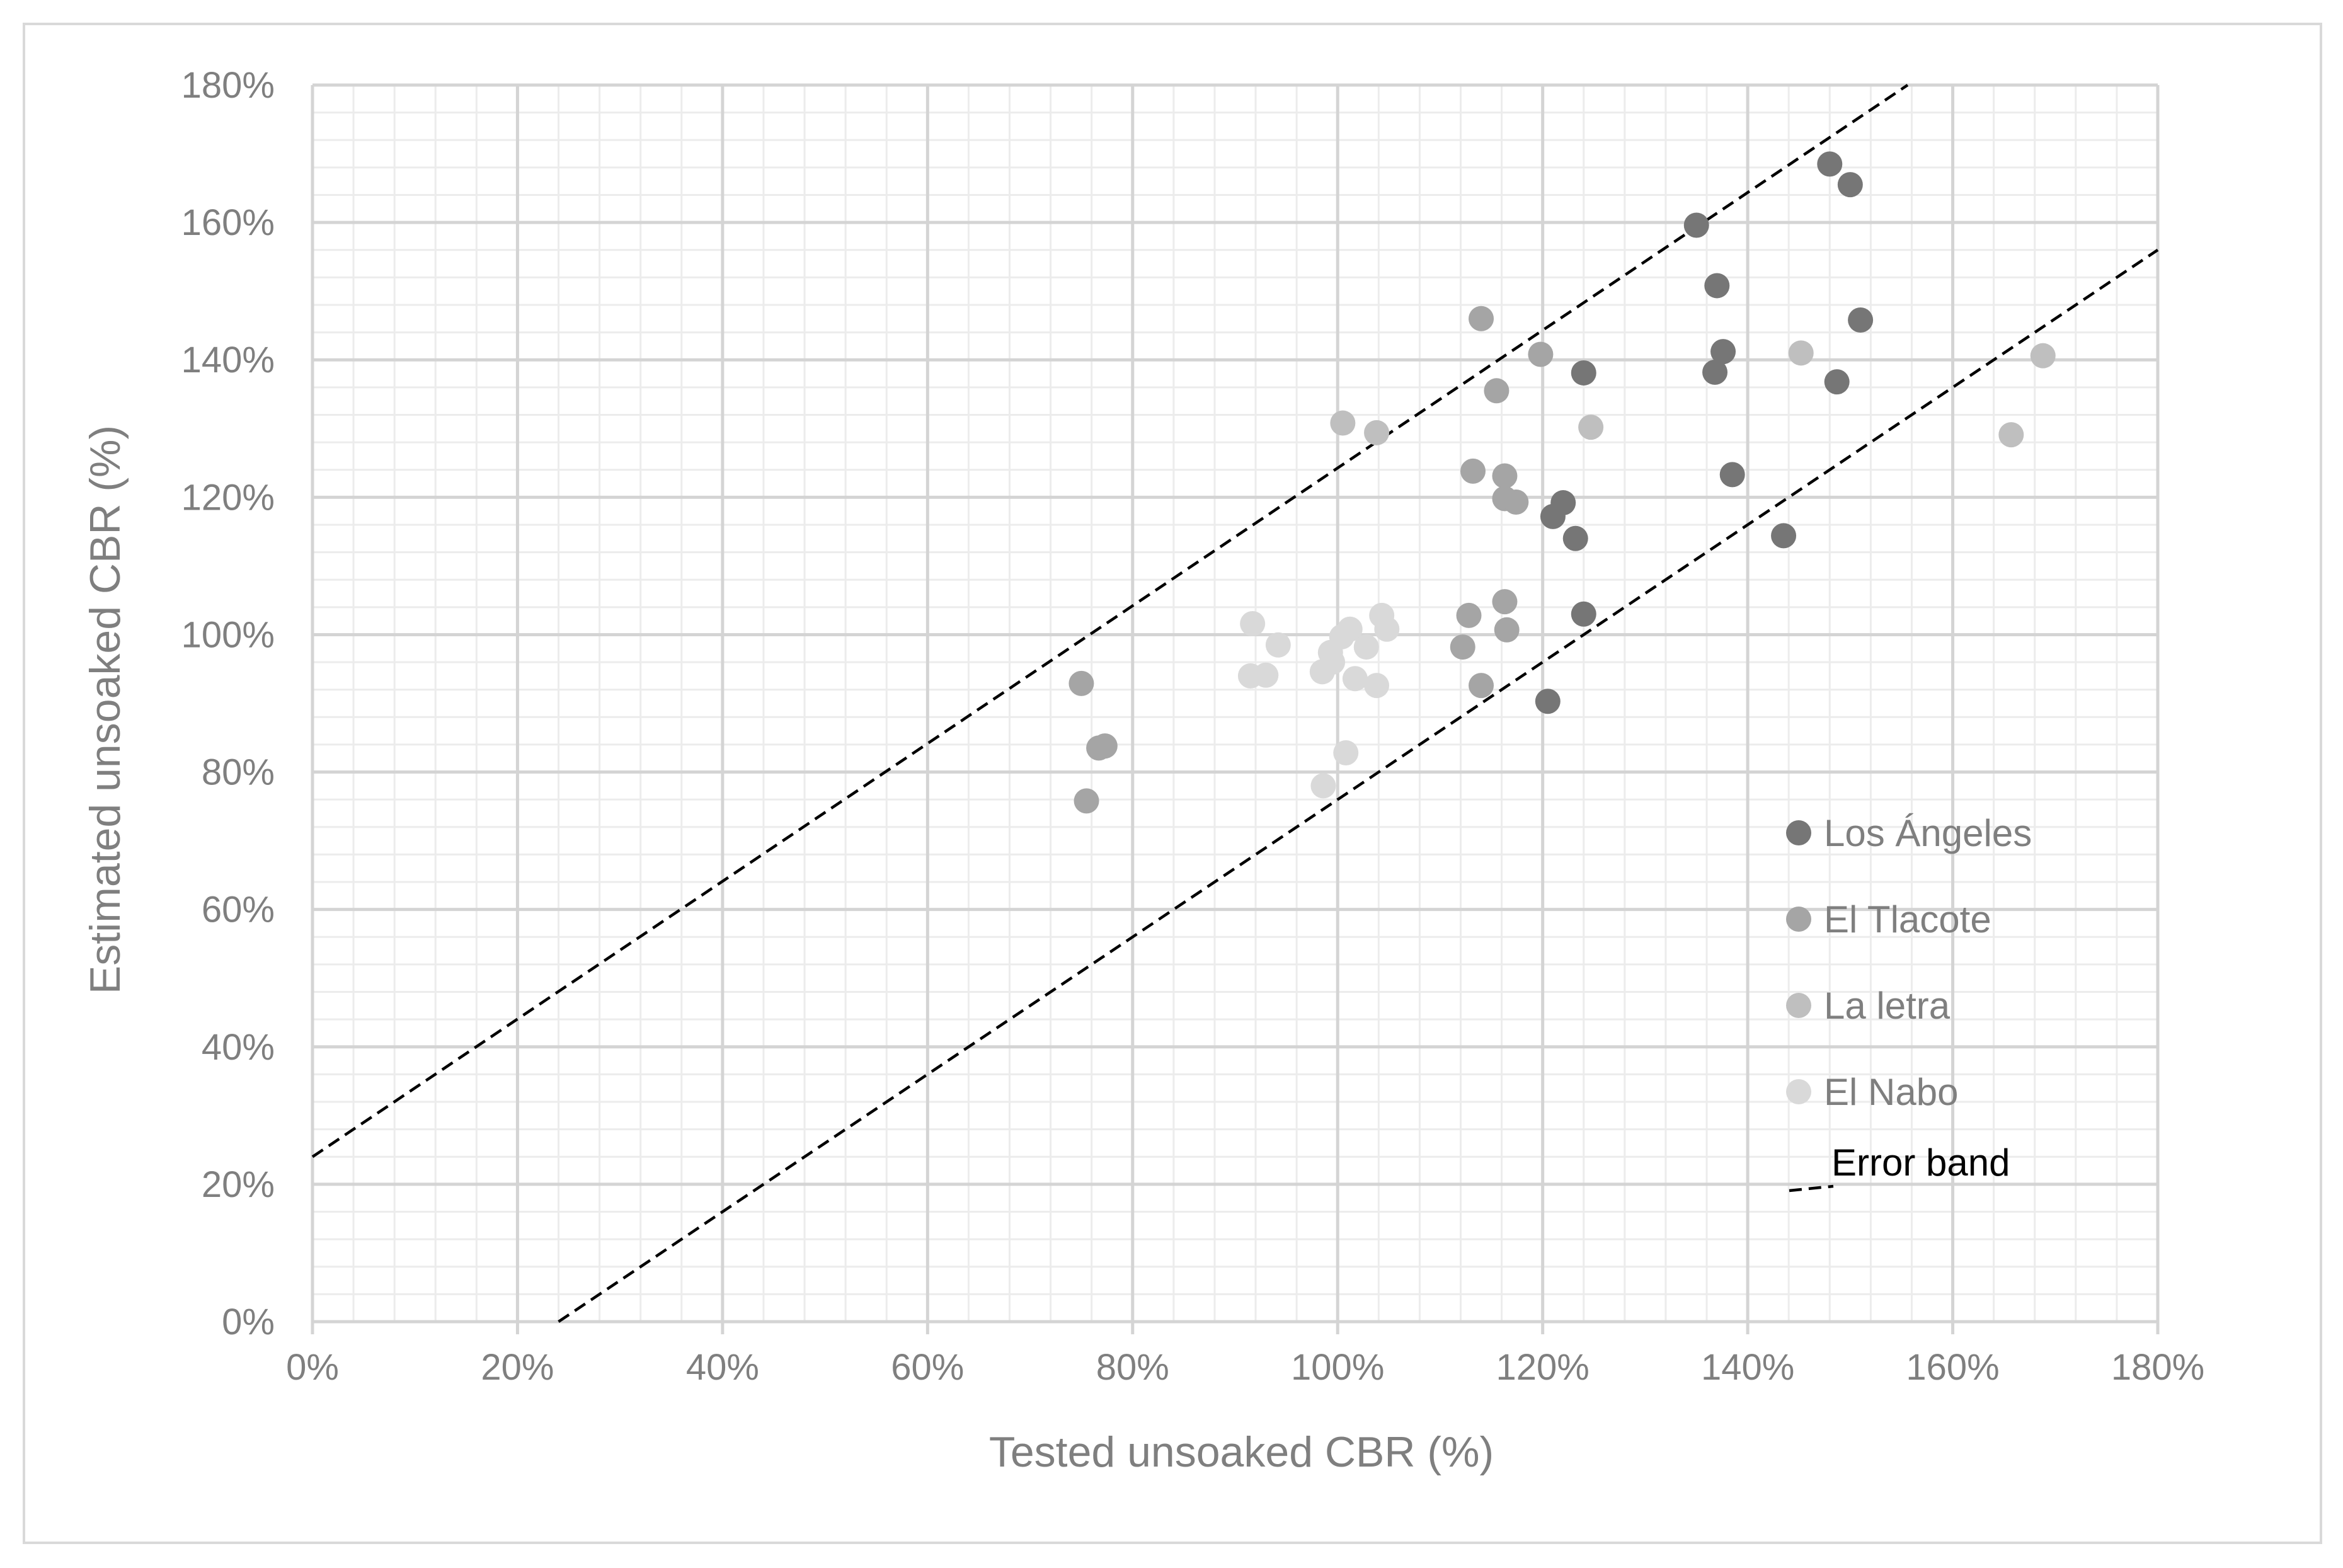 The width and height of the screenshot is (2343, 1568). Describe the element at coordinates (1337, 1367) in the screenshot. I see `x-tick-label: 100%` at that location.